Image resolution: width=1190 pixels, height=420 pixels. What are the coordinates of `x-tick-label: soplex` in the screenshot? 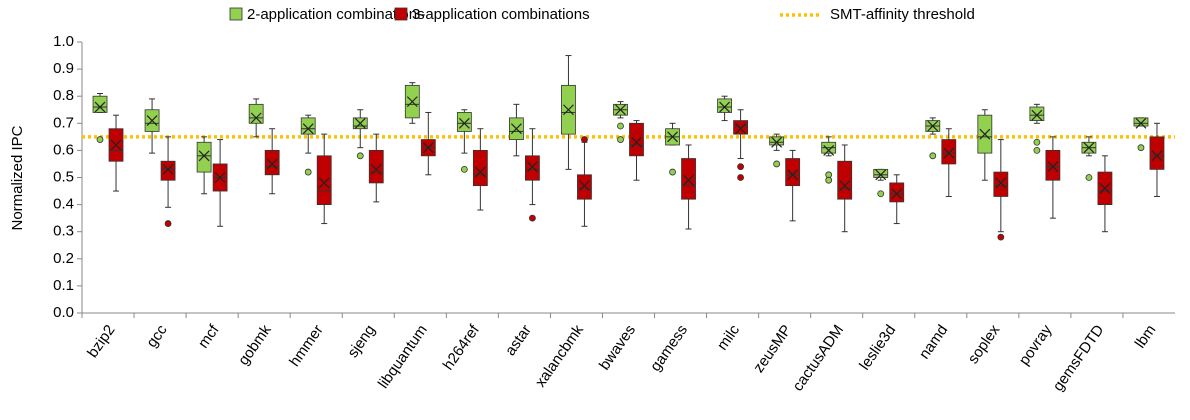 It's located at (984, 344).